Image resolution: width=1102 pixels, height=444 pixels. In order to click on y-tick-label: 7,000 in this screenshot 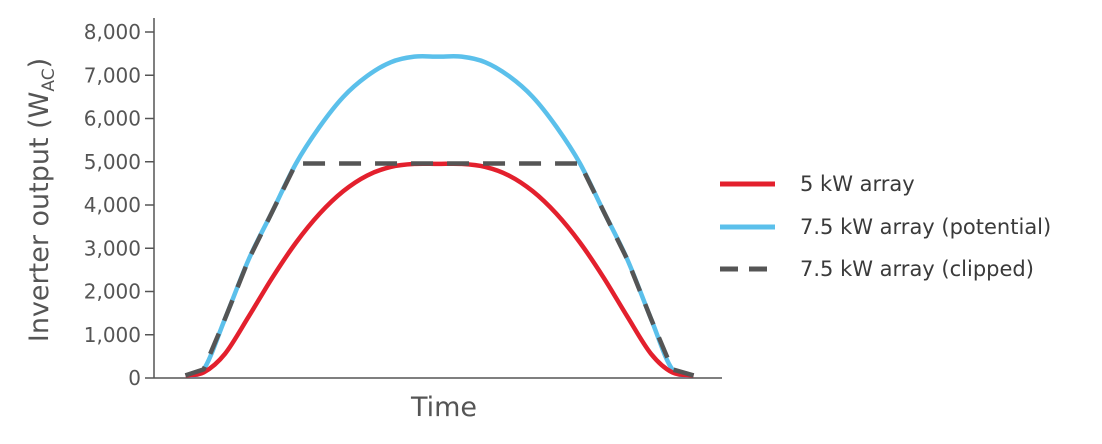, I will do `click(112, 75)`.